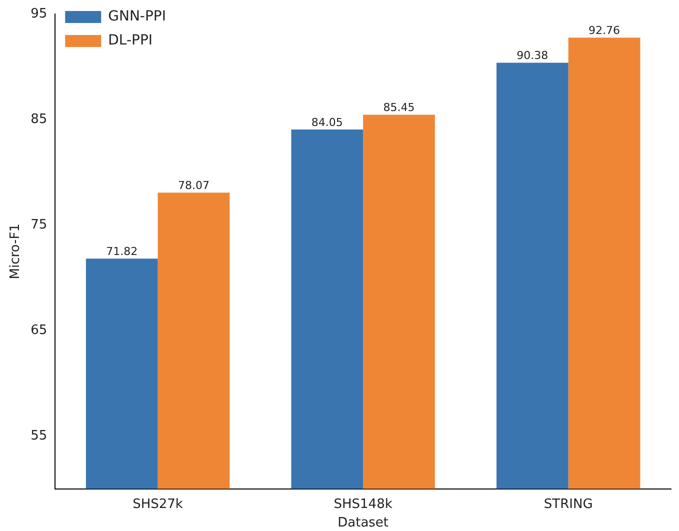  What do you see at coordinates (39, 224) in the screenshot?
I see `y-tick-label: 75` at bounding box center [39, 224].